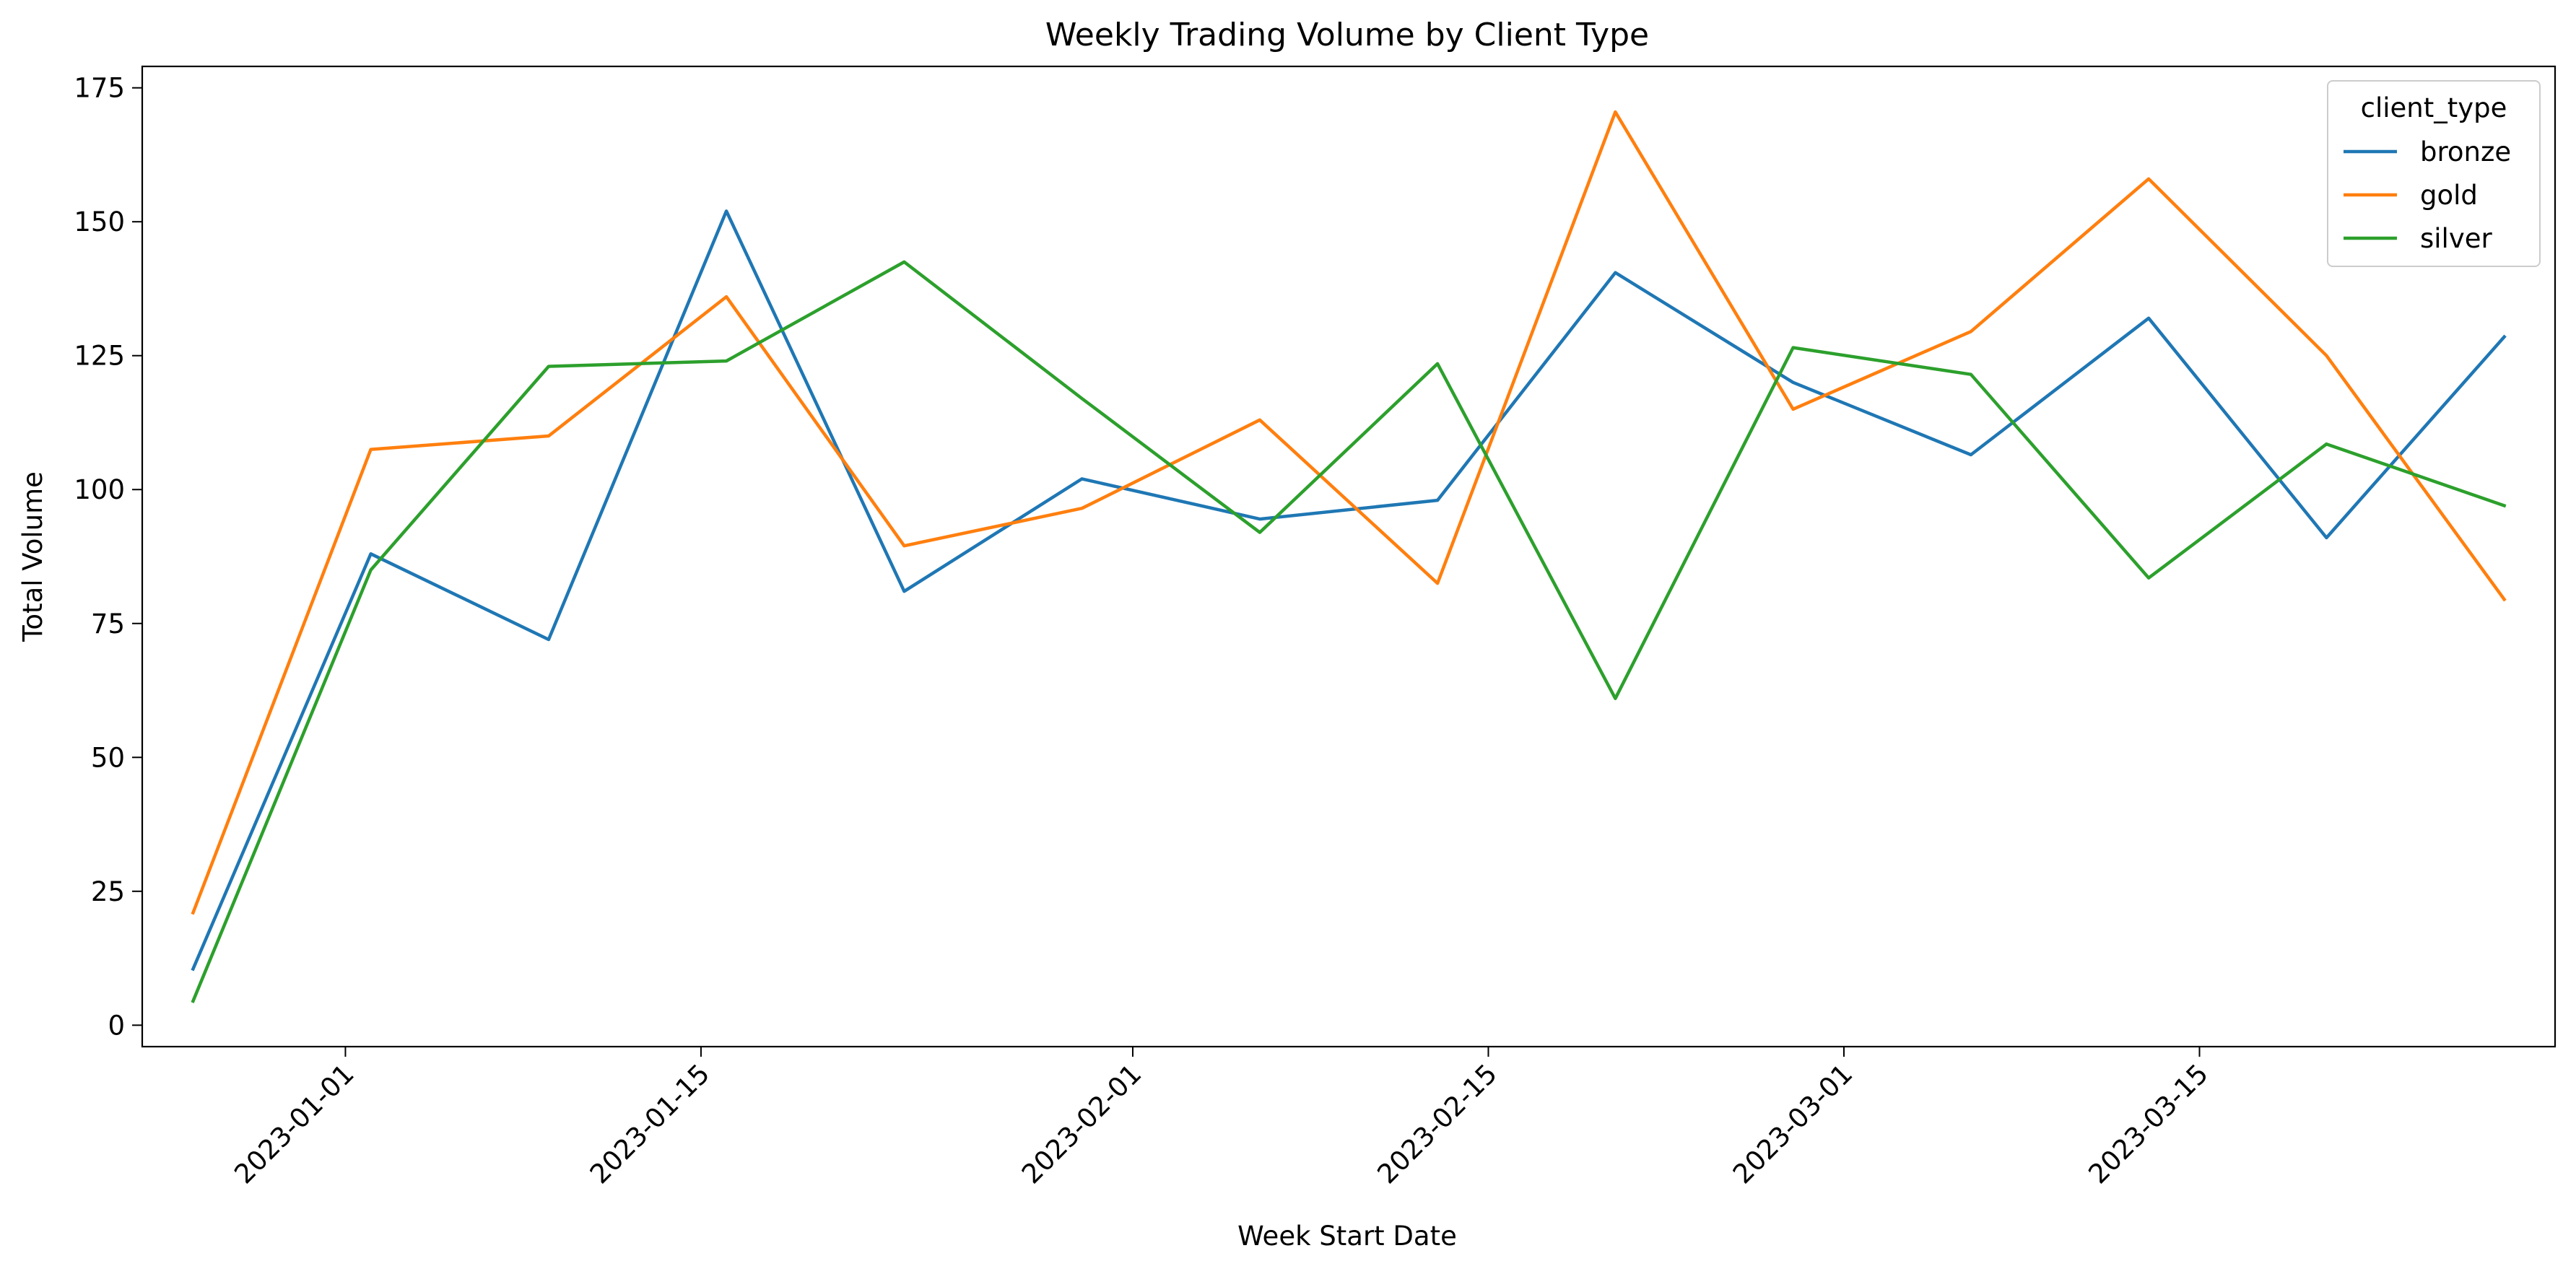 This screenshot has width=2576, height=1274. I want to click on x-axis-label: Week Start Date, so click(1347, 1236).